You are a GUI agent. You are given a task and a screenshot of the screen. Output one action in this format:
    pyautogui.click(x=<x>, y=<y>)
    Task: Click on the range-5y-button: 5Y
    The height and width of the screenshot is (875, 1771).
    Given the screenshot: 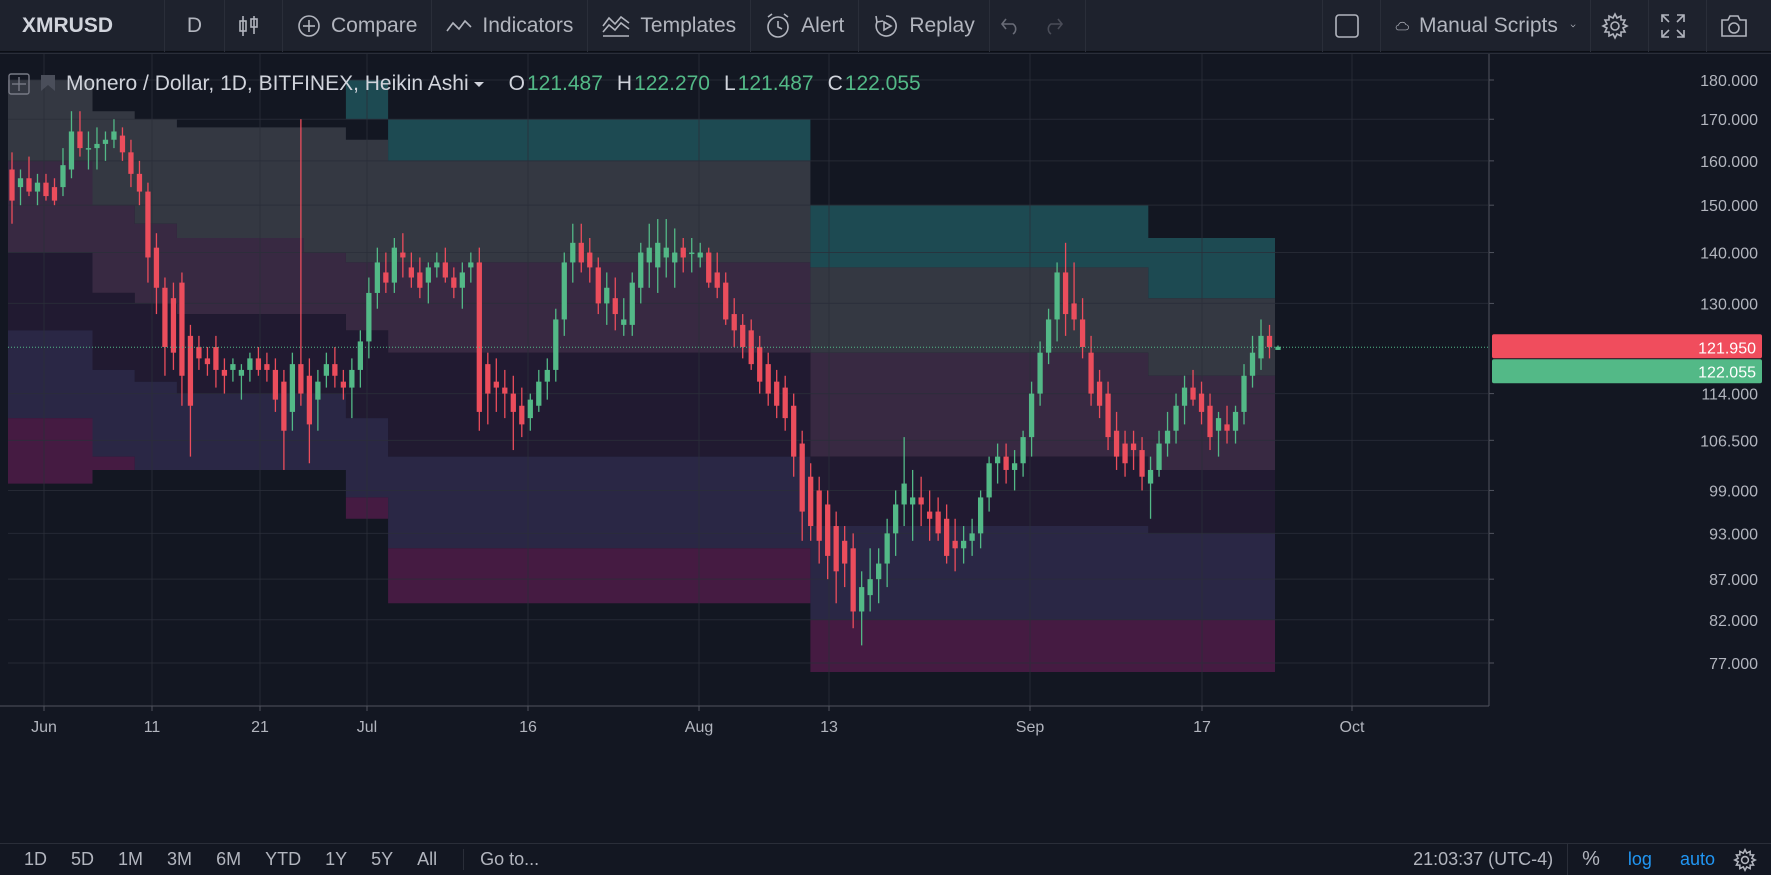 What is the action you would take?
    pyautogui.click(x=382, y=859)
    